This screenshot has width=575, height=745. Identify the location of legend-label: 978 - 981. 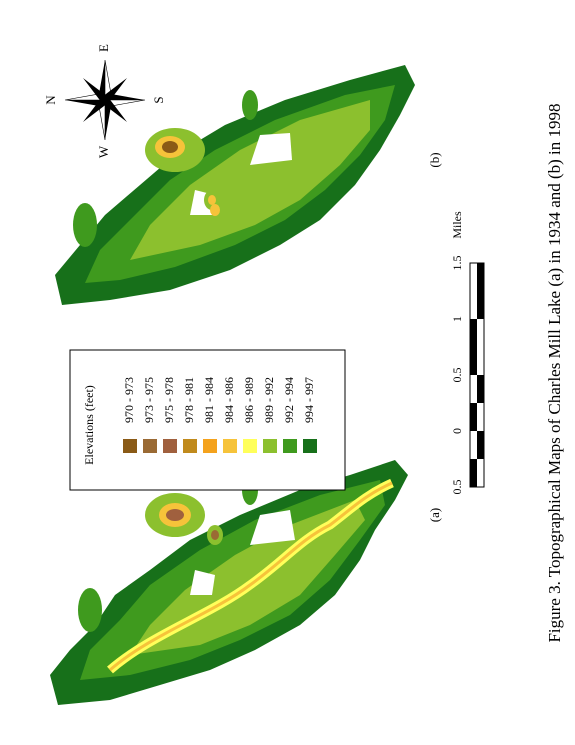
(189, 400).